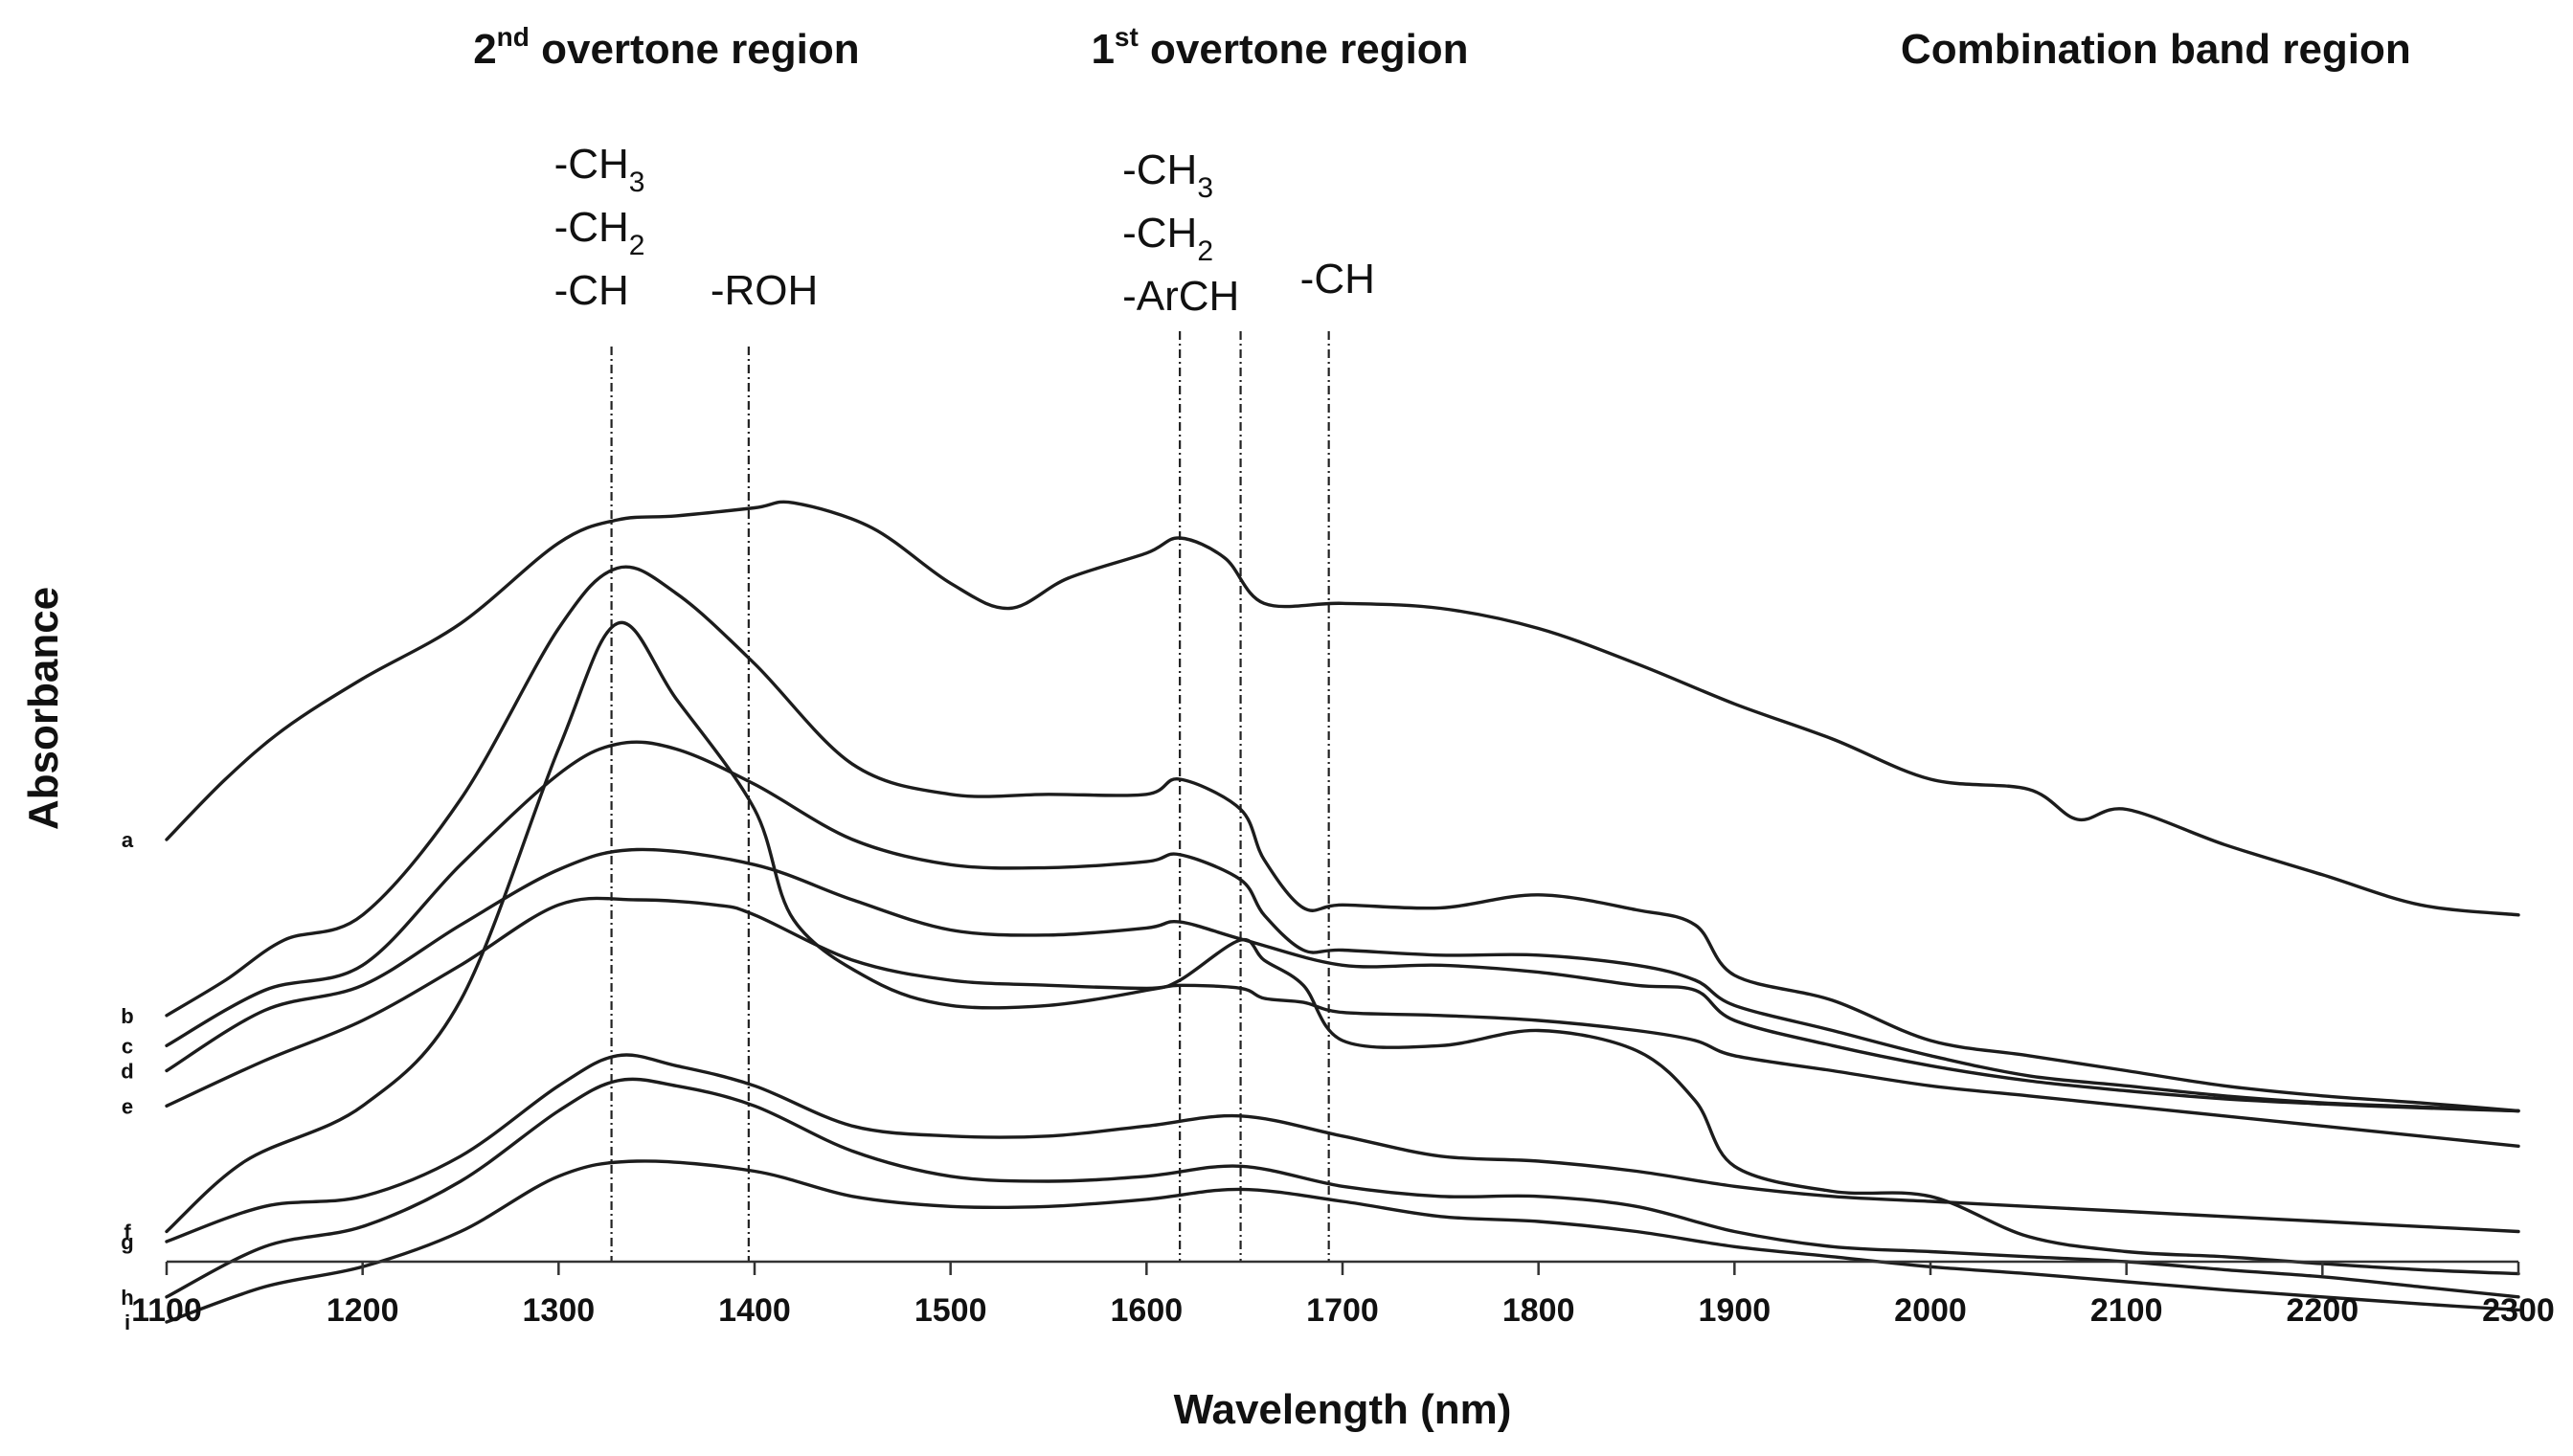 Image resolution: width=2573 pixels, height=1456 pixels. I want to click on series-line-g, so click(1342, 1148).